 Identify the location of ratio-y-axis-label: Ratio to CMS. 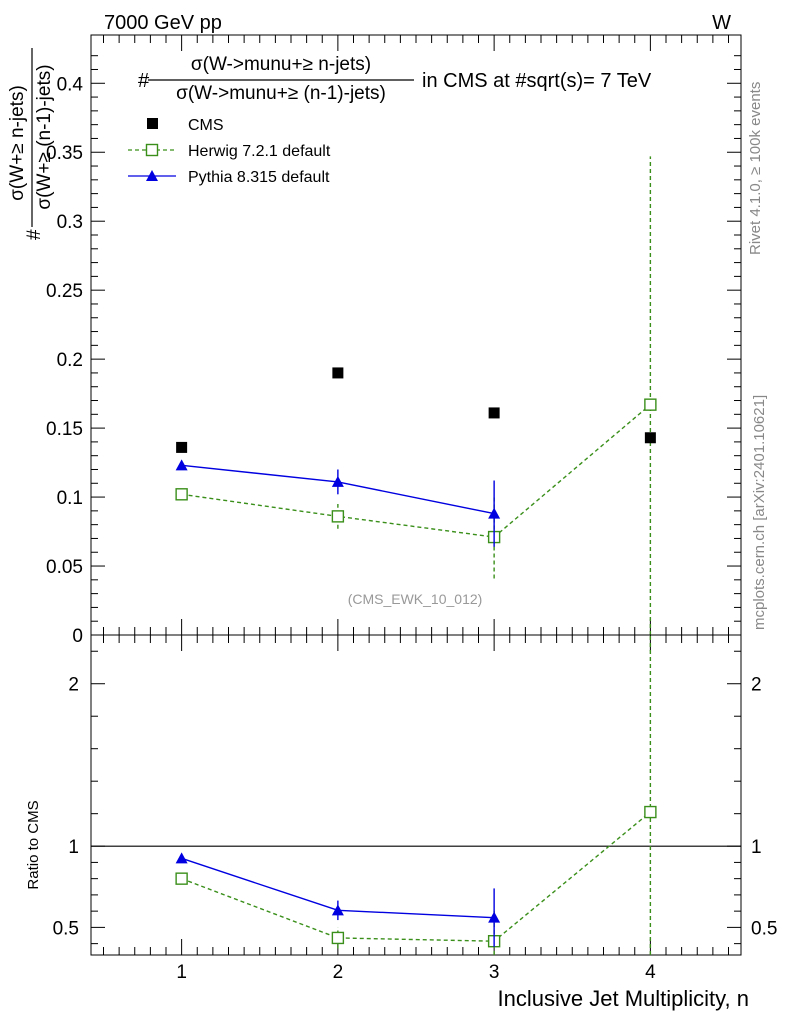
(33, 844).